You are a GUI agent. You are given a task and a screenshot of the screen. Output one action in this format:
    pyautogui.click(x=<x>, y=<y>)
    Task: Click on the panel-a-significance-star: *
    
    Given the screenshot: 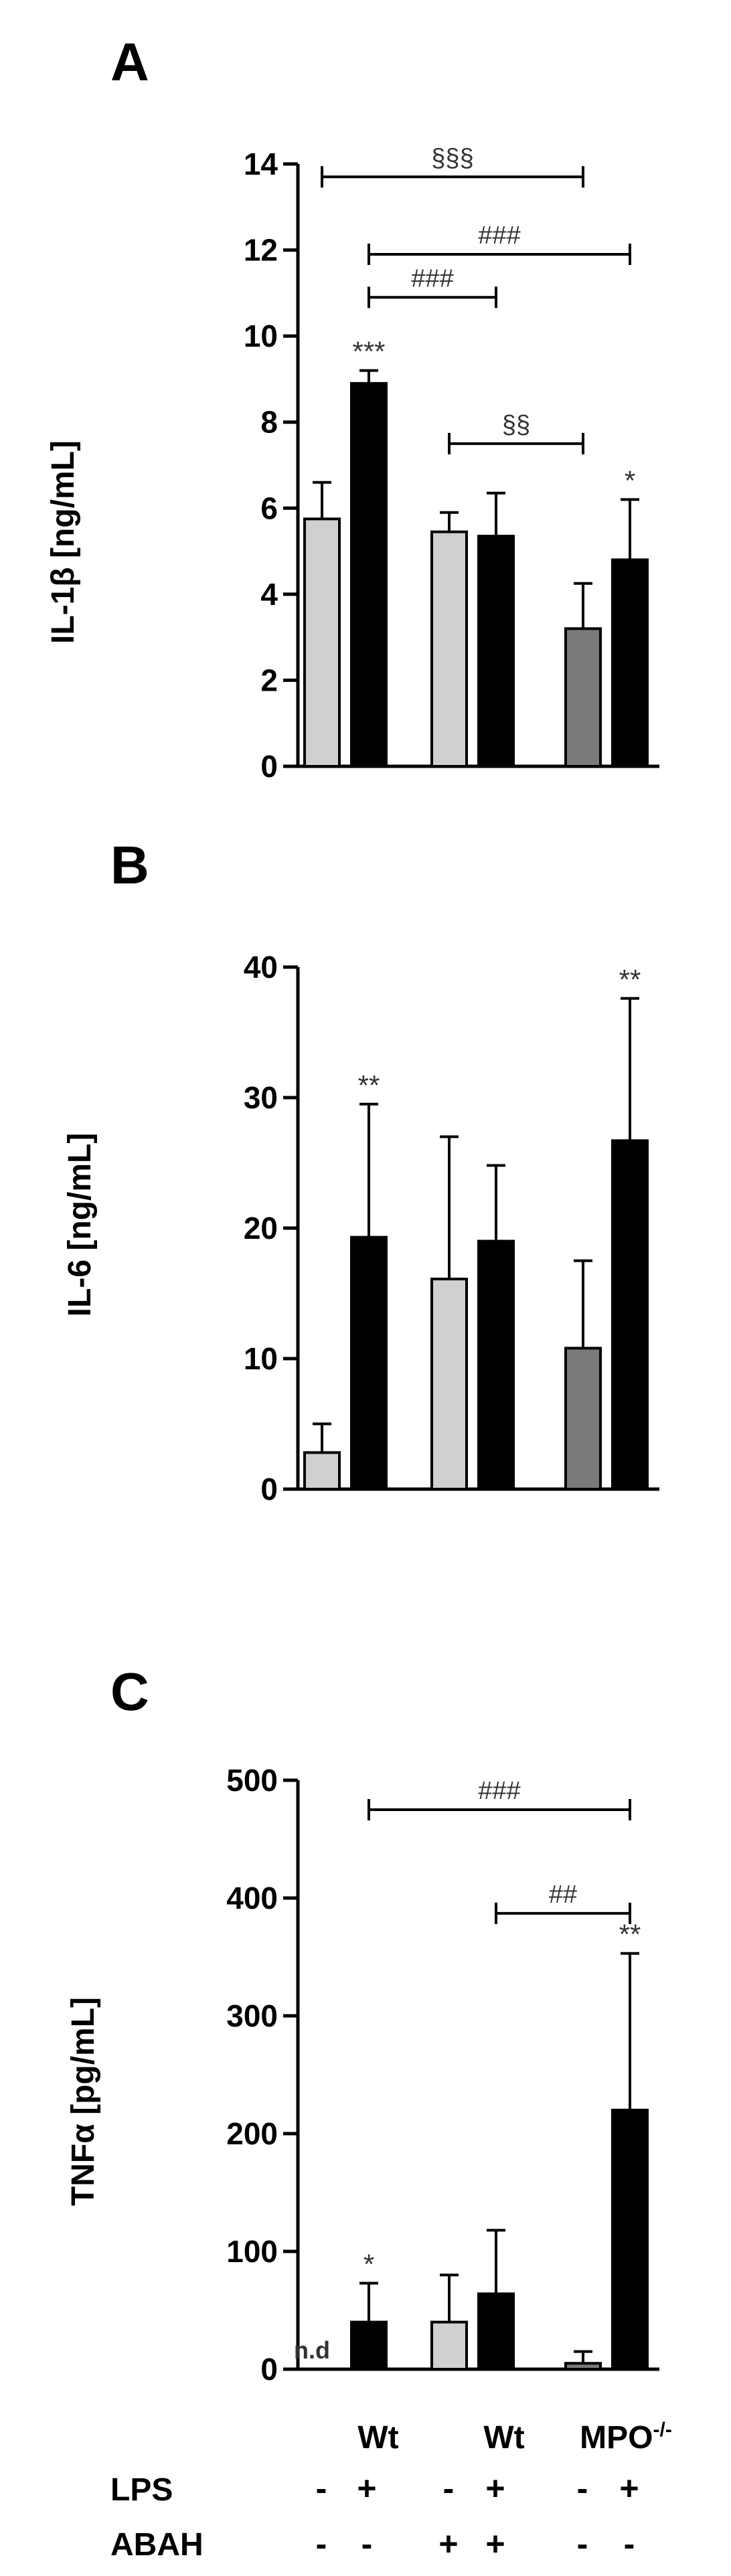 What is the action you would take?
    pyautogui.click(x=630, y=480)
    